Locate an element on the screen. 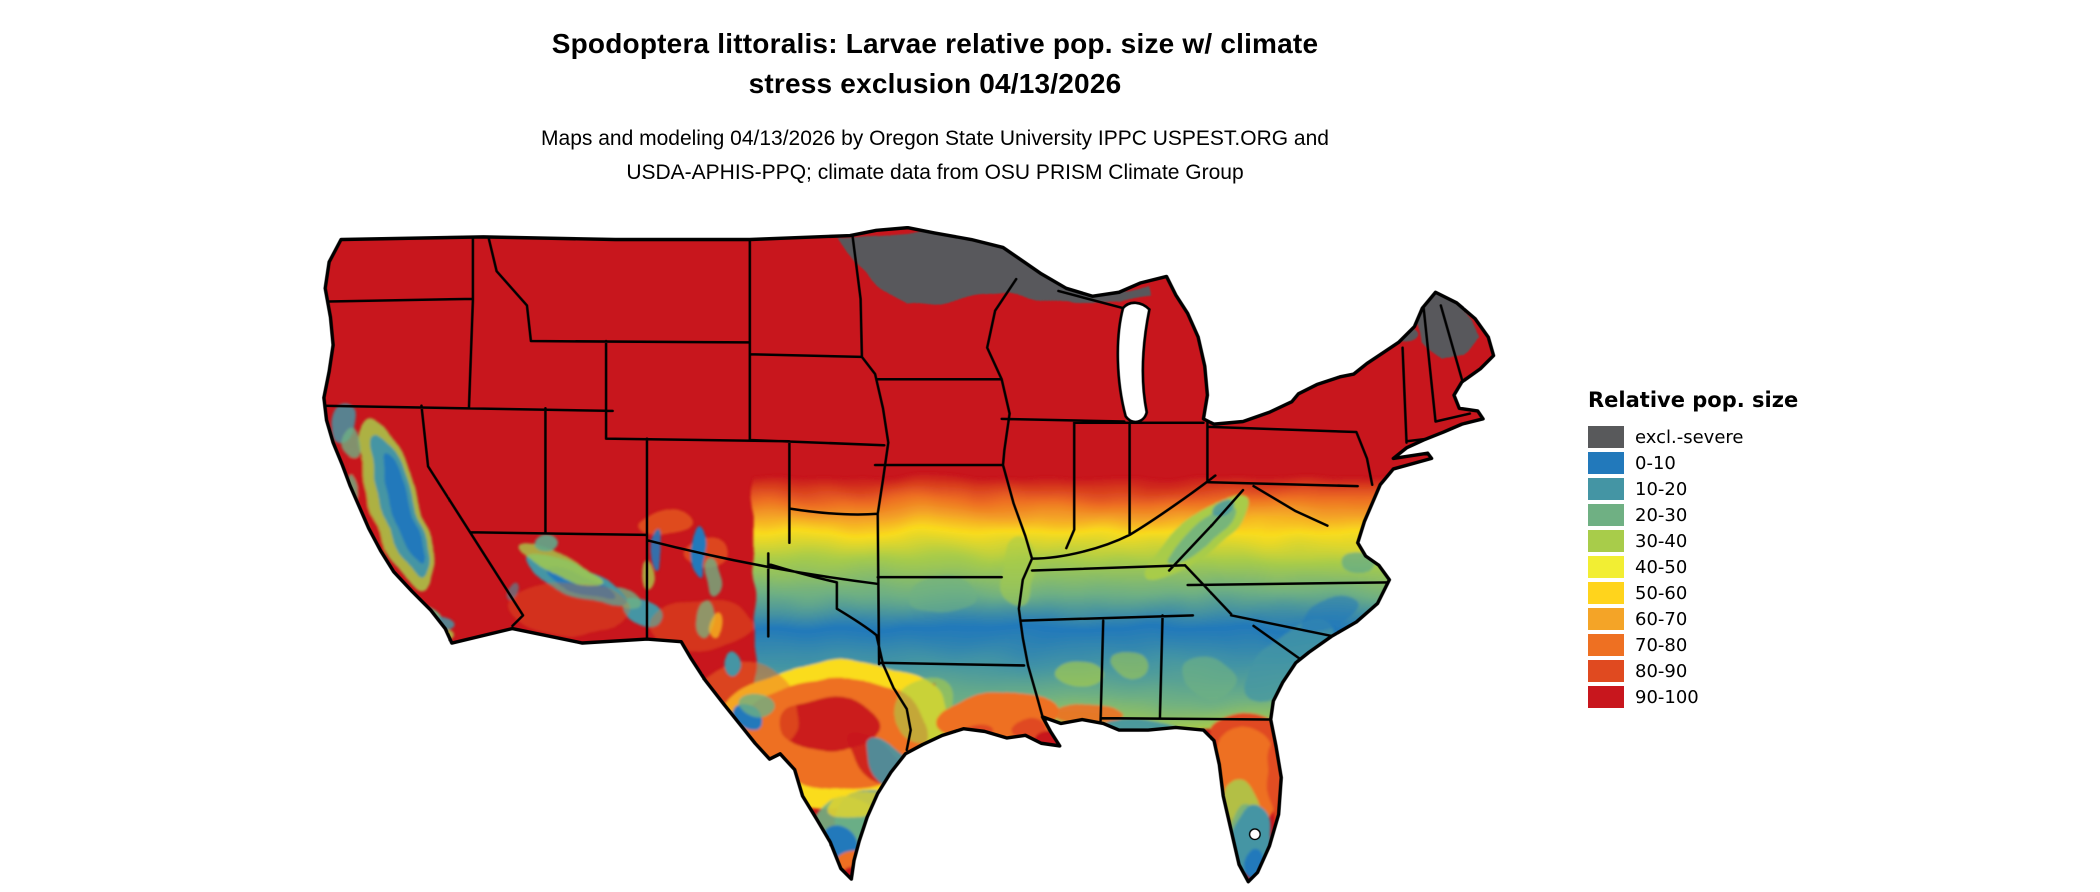  page-title-line2: stress exclusion 04/13/2026 is located at coordinates (935, 83).